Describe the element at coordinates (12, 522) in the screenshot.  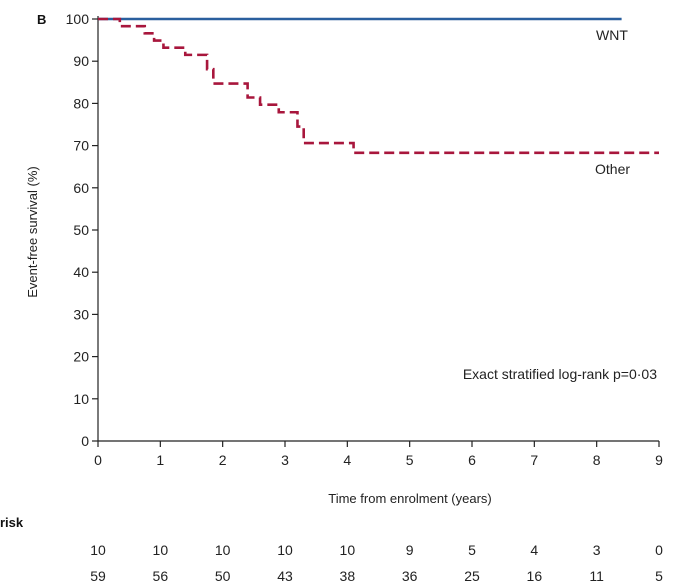
I see `risk-table-title: risk` at that location.